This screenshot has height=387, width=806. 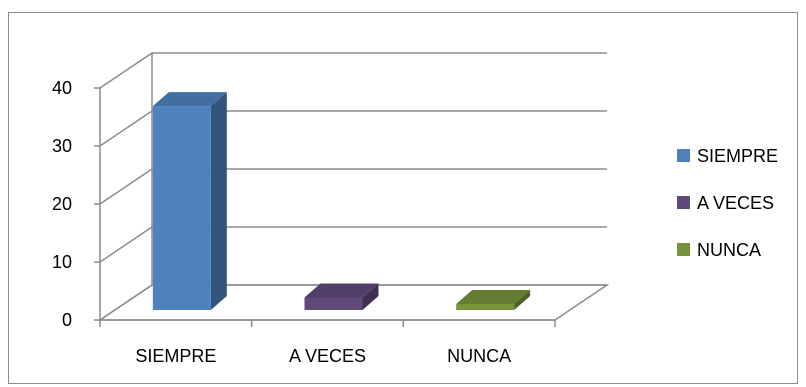 I want to click on x-category-label: NUNCA, so click(x=479, y=356).